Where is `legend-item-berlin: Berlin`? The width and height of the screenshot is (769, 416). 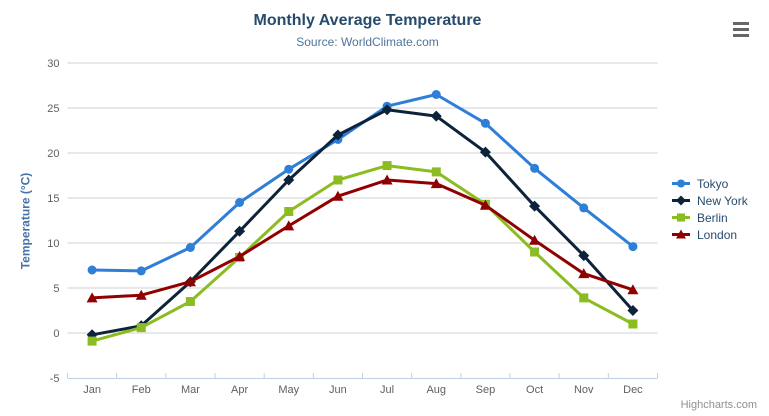 legend-item-berlin: Berlin is located at coordinates (709, 217).